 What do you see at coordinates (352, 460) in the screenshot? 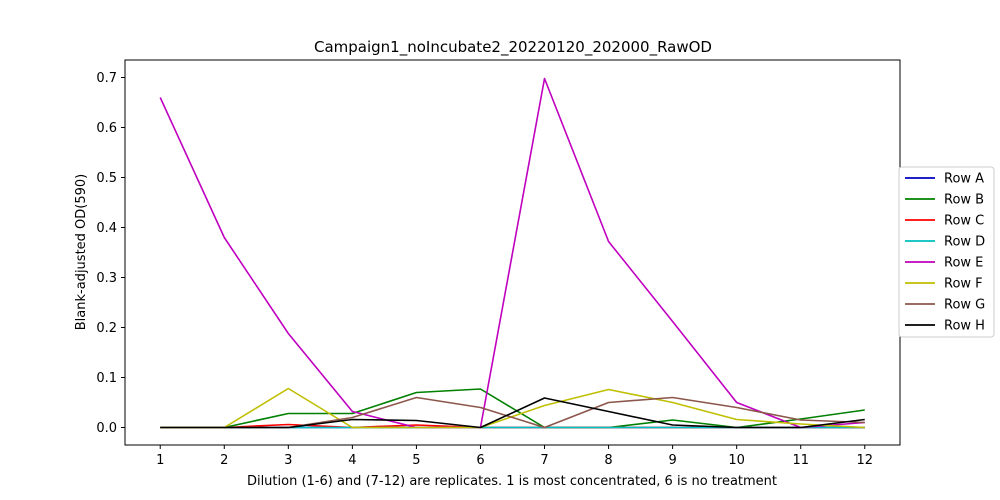
I see `x-tick-label: 4` at bounding box center [352, 460].